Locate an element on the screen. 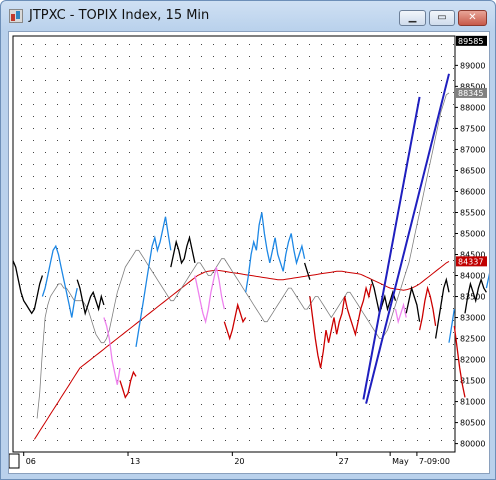  close-button: ✕ is located at coordinates (472, 18).